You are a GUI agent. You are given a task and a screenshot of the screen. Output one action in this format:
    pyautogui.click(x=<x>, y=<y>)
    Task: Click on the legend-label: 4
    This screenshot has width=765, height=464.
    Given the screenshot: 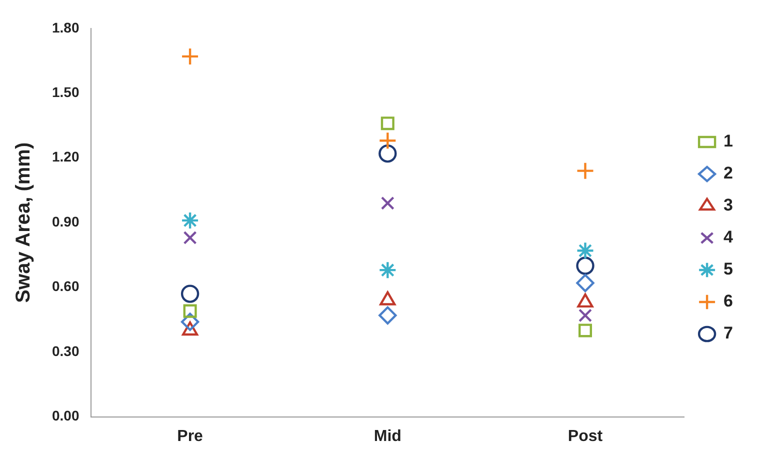 What is the action you would take?
    pyautogui.click(x=729, y=237)
    